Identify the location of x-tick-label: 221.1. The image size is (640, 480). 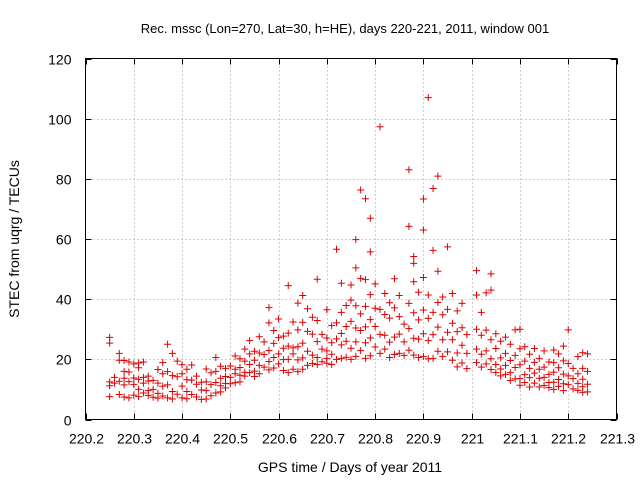
(520, 439).